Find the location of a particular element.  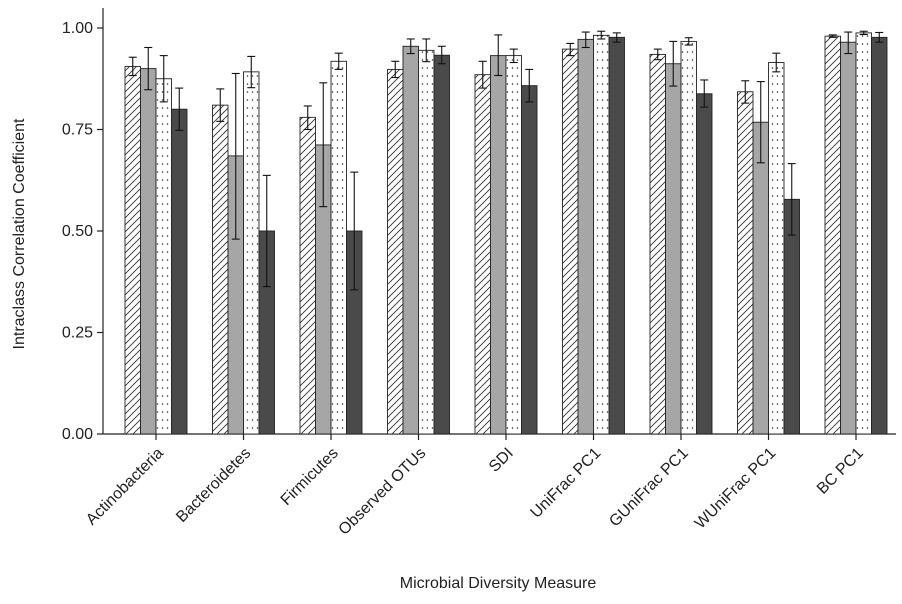

x-tick-label: WUniFrac PC1 is located at coordinates (736, 489).